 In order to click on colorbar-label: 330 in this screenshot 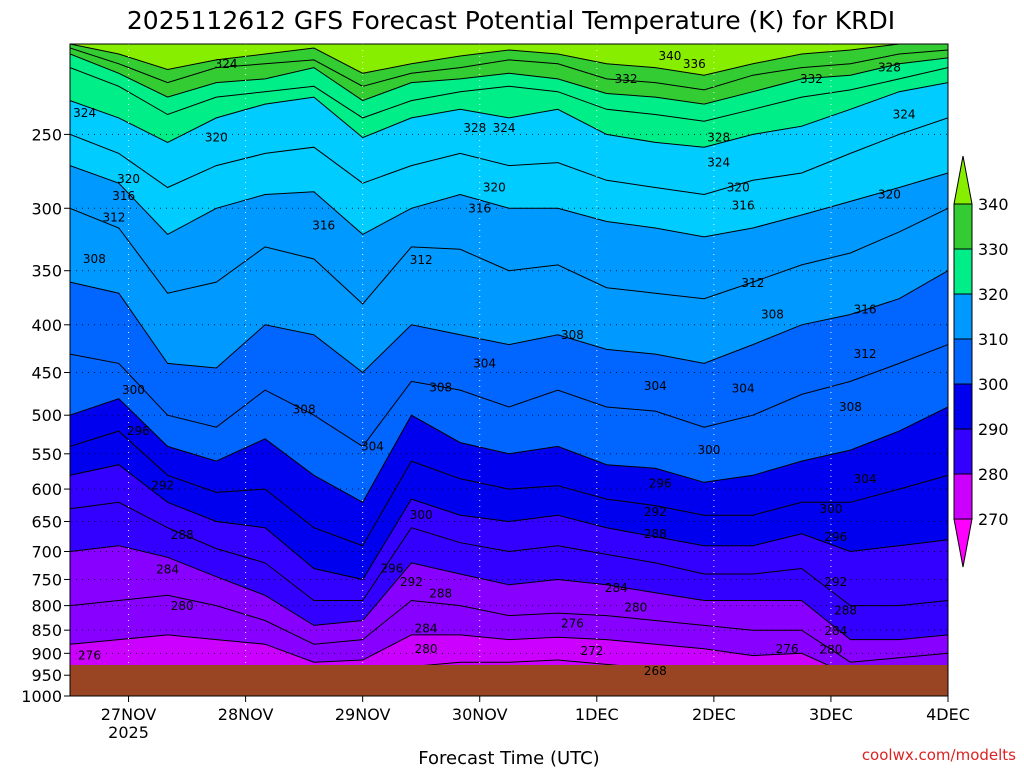, I will do `click(993, 249)`.